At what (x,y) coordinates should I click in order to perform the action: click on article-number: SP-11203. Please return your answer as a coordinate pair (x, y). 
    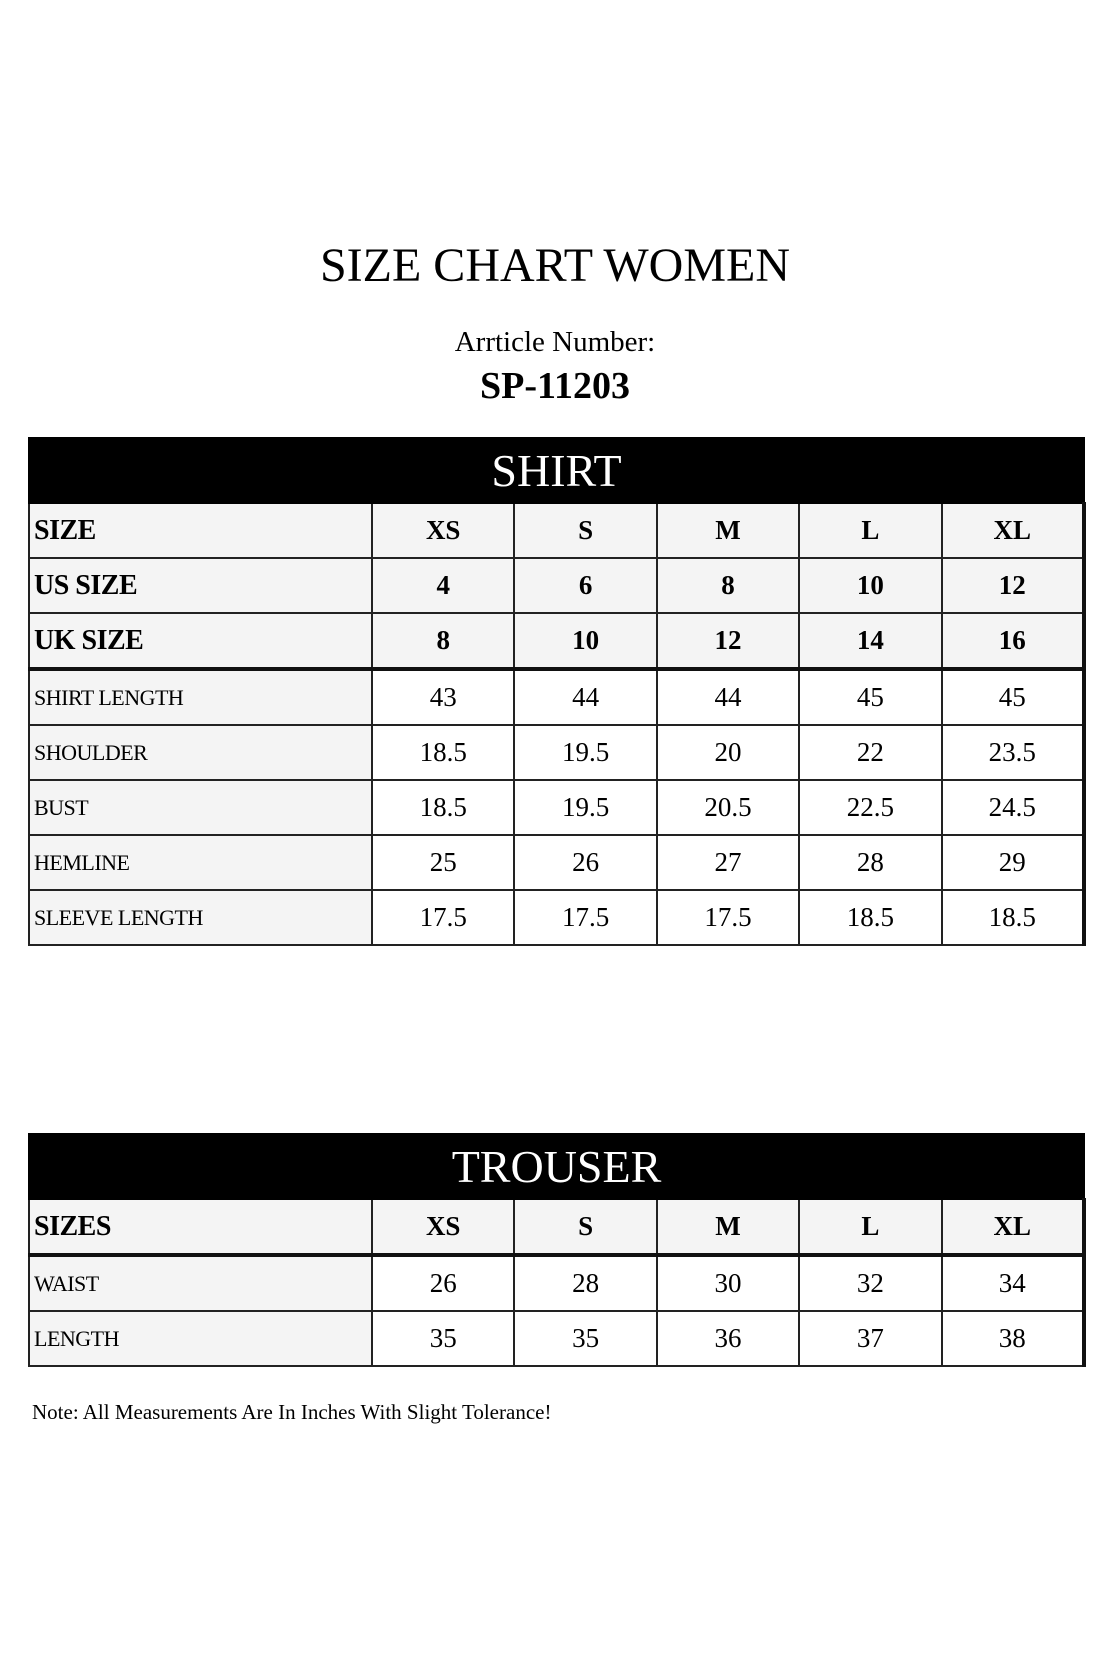
    Looking at the image, I should click on (555, 386).